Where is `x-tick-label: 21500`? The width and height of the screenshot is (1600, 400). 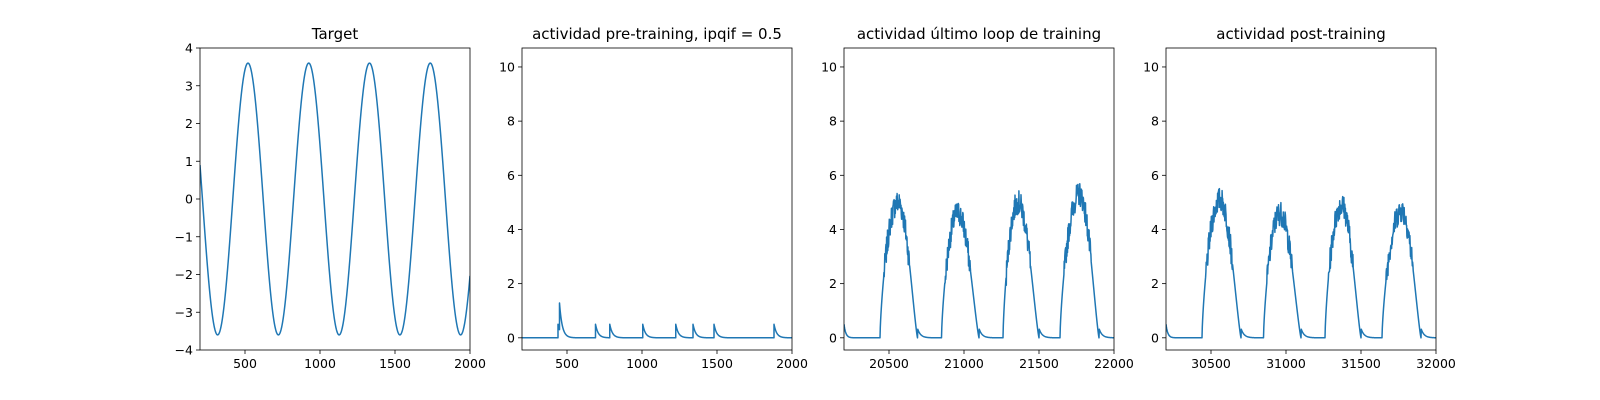
x-tick-label: 21500 is located at coordinates (1039, 363).